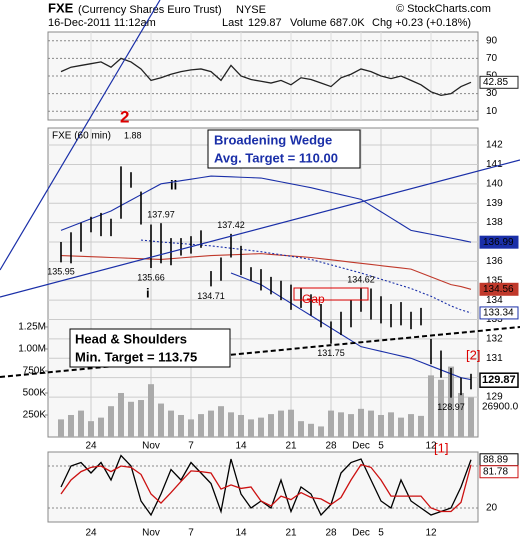  Describe the element at coordinates (494, 203) in the screenshot. I see `y-tick-label: 139` at that location.